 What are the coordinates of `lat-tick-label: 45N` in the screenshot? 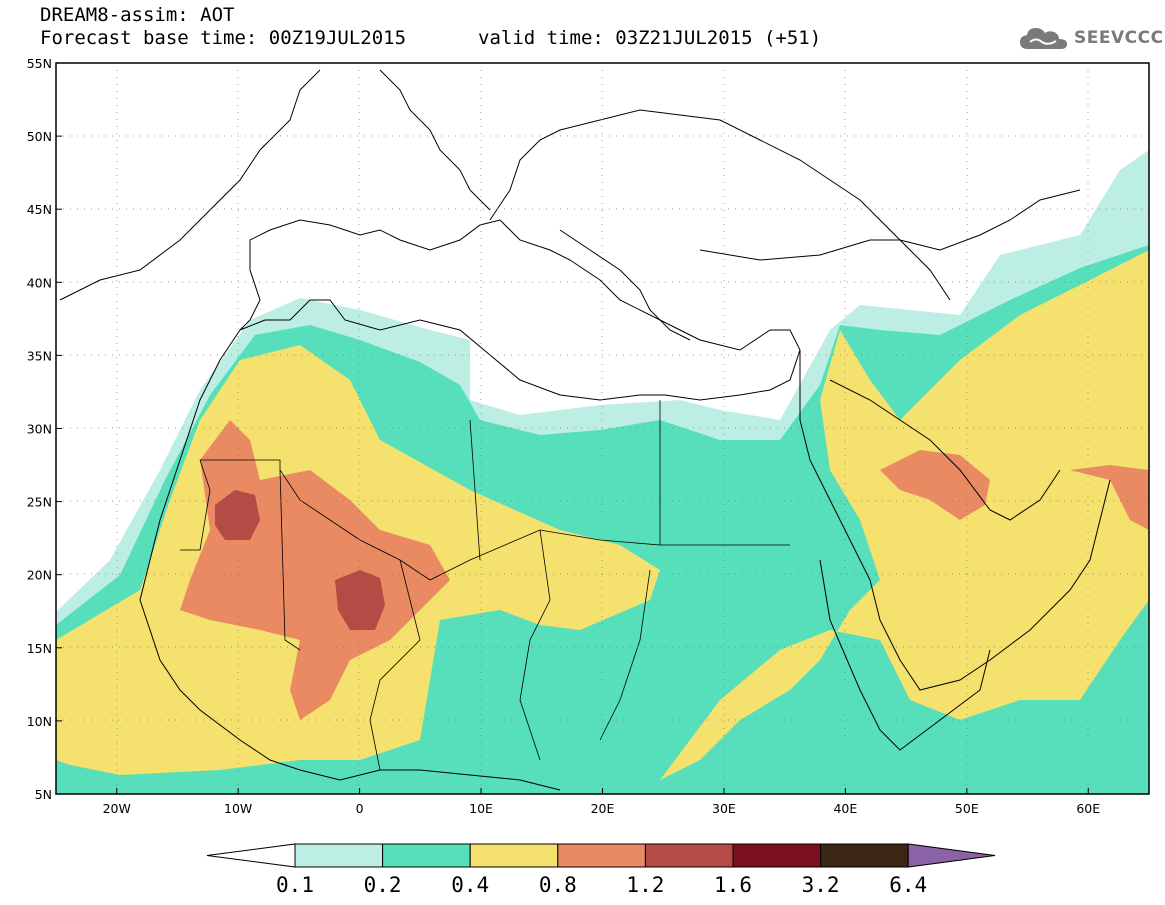 It's located at (39, 209).